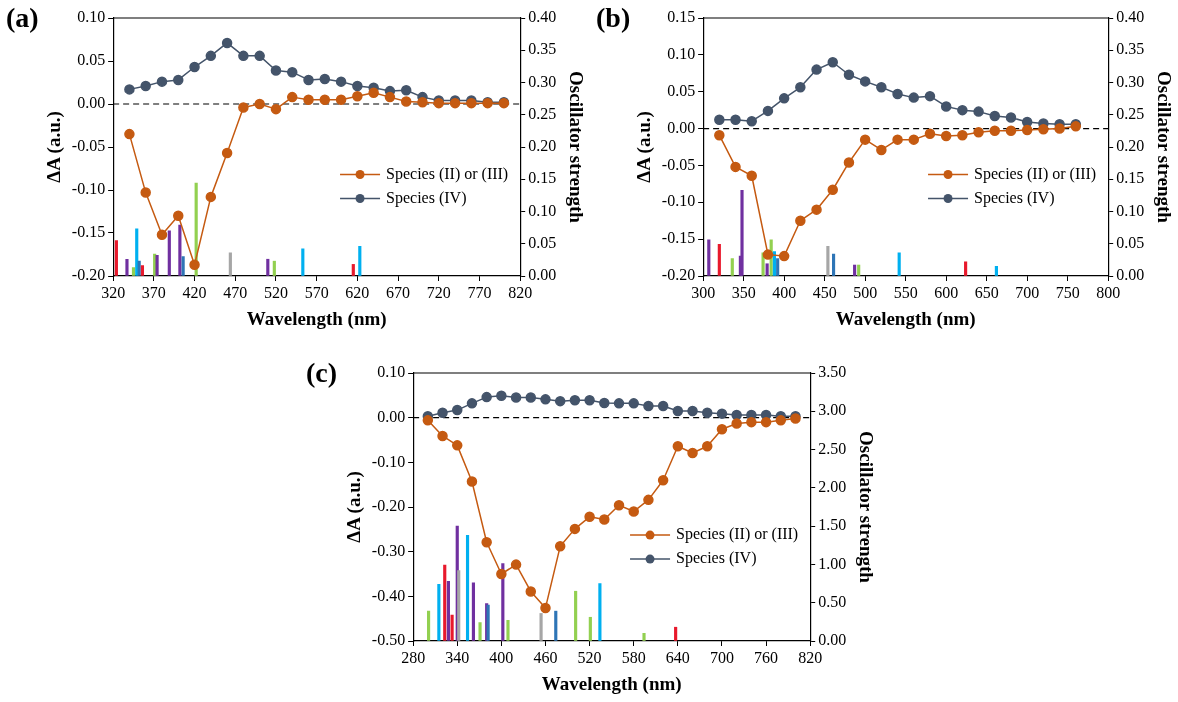 The height and width of the screenshot is (702, 1178). Describe the element at coordinates (113, 292) in the screenshot. I see `x-tick-label: 320` at that location.